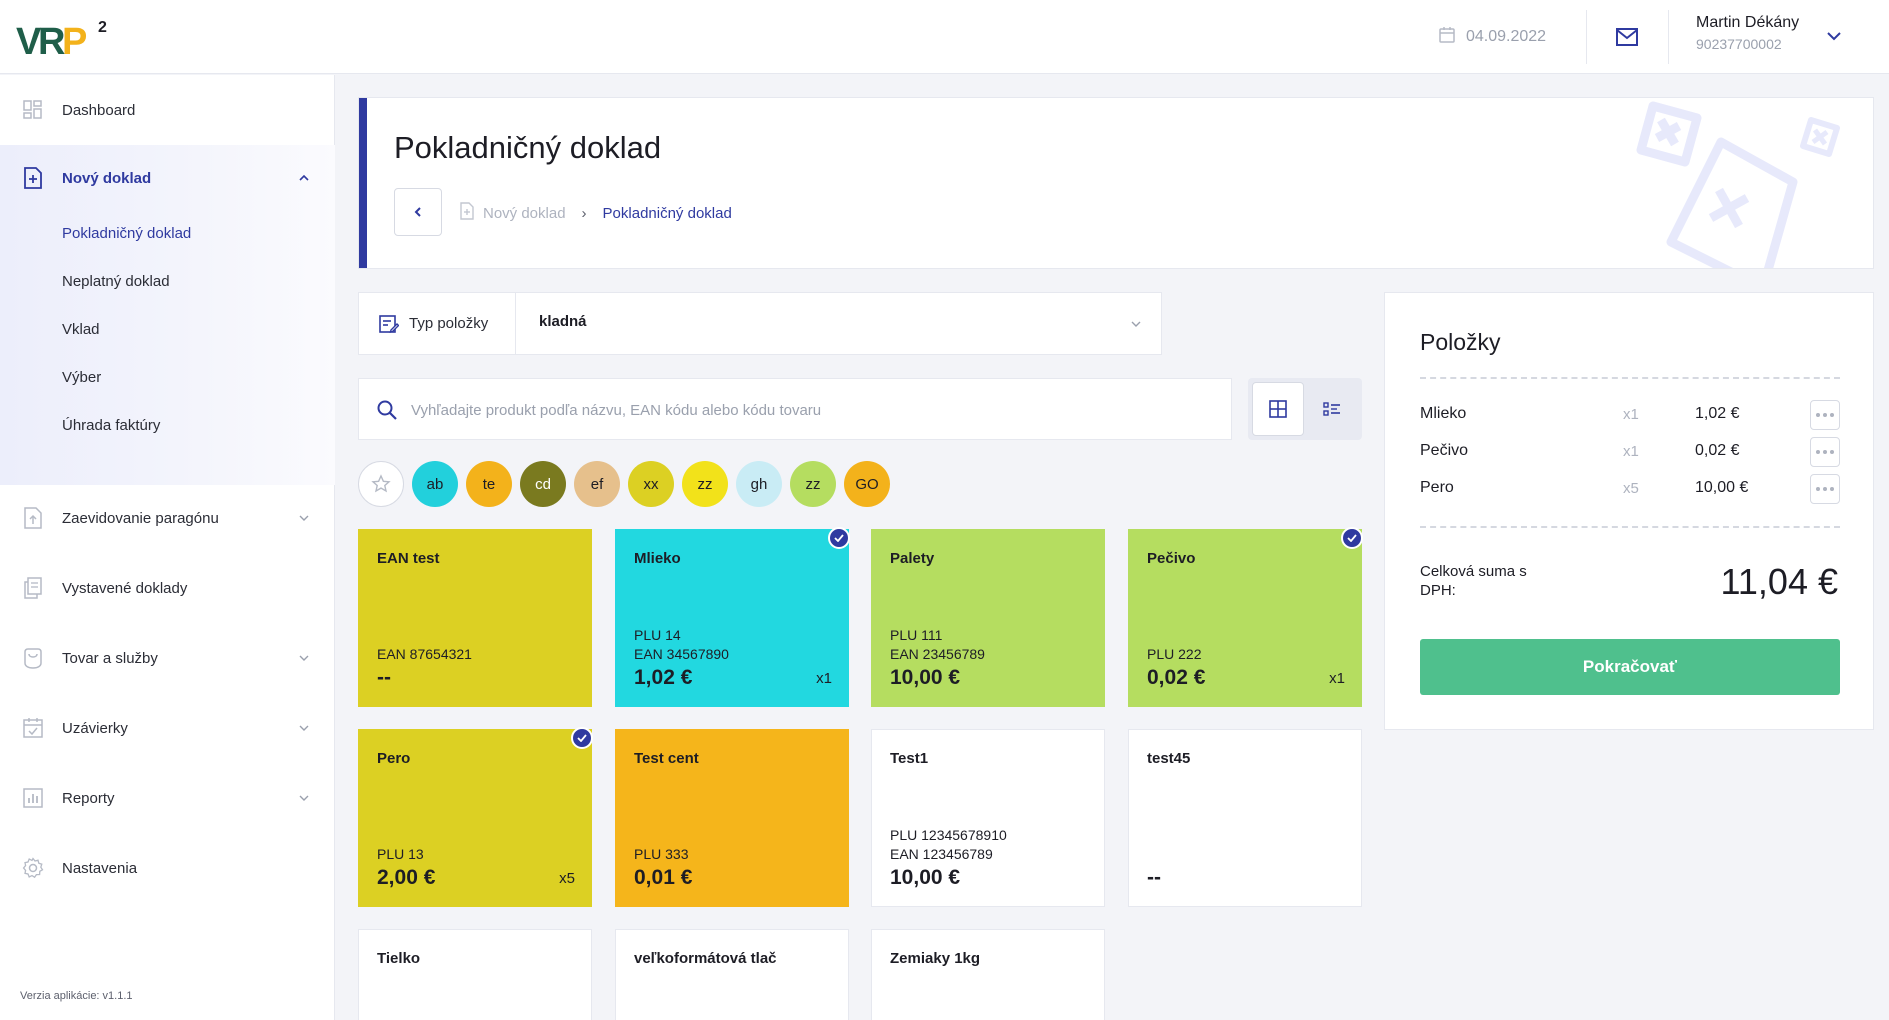 Image resolution: width=1889 pixels, height=1020 pixels. Describe the element at coordinates (567, 878) in the screenshot. I see `product-quantity: x5` at that location.